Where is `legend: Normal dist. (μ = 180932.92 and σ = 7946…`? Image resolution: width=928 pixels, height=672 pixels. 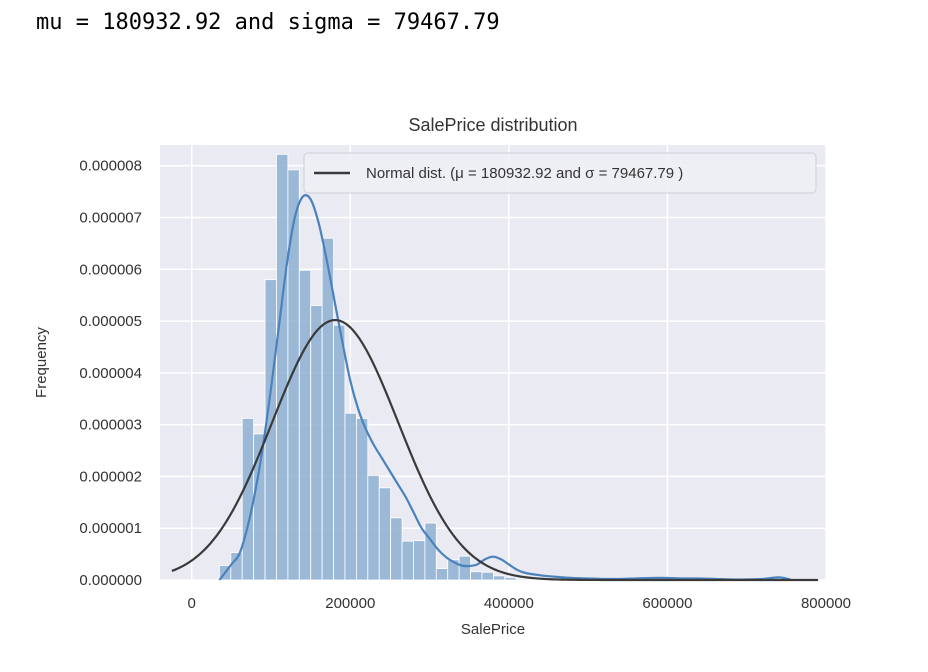 legend: Normal dist. (μ = 180932.92 and σ = 7946… is located at coordinates (560, 173).